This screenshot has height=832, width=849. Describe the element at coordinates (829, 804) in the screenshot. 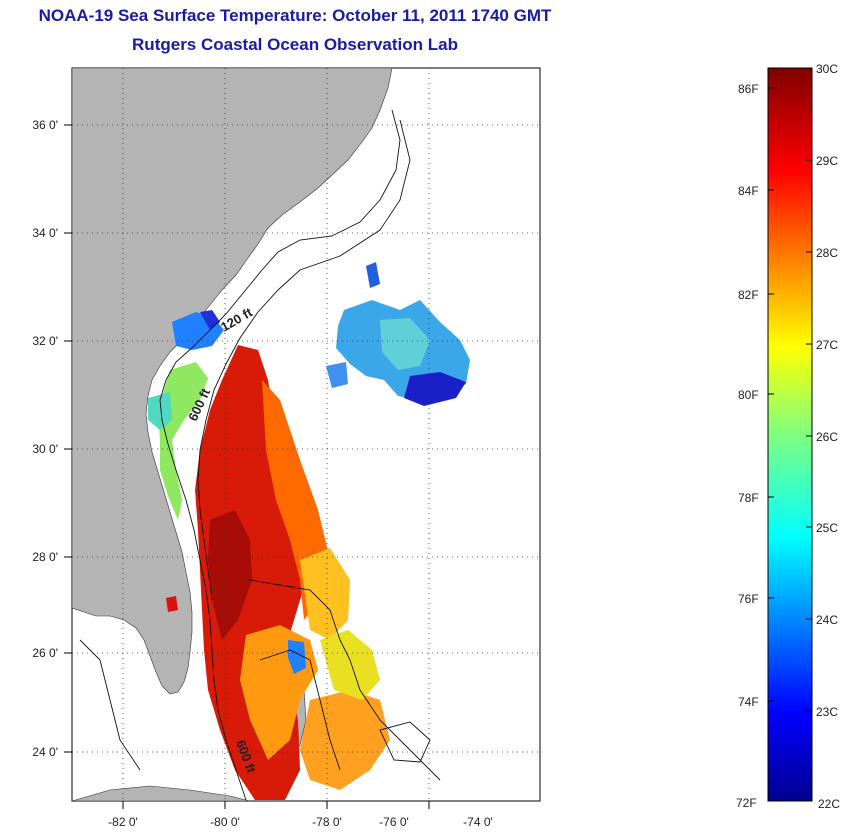

I see `colorbar-c-label: 22C` at that location.